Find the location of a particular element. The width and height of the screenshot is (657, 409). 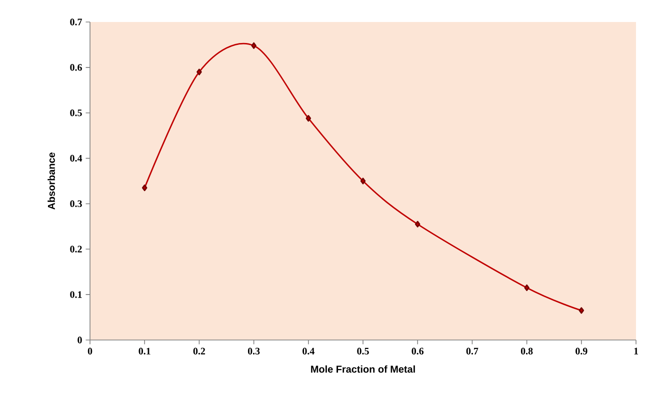

y-tick-label: 0.3 is located at coordinates (76, 204).